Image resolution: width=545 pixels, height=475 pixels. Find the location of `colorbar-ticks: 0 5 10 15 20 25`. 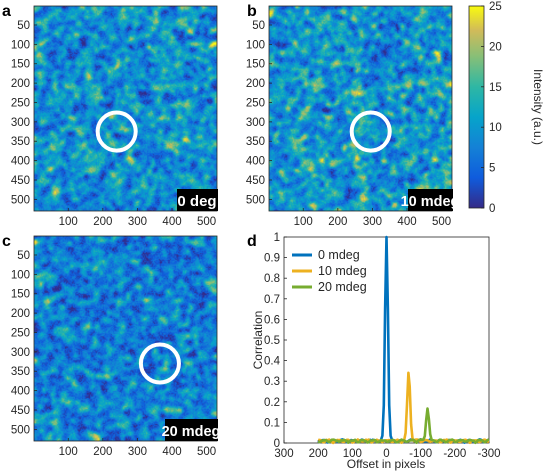

colorbar-ticks: 0 5 10 15 20 25 is located at coordinates (491, 108).